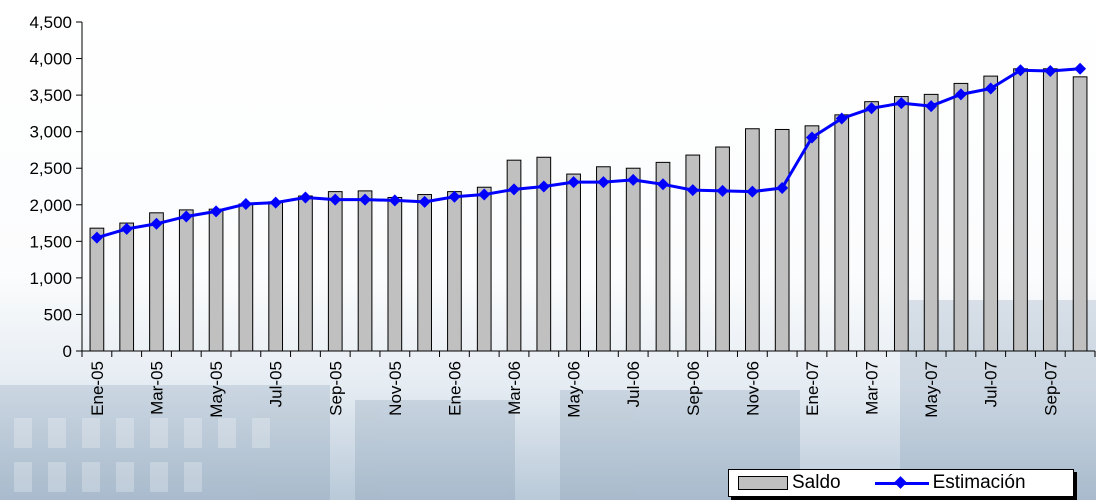 Image resolution: width=1096 pixels, height=500 pixels. What do you see at coordinates (514, 388) in the screenshot?
I see `x-tick-label: Mar-06` at bounding box center [514, 388].